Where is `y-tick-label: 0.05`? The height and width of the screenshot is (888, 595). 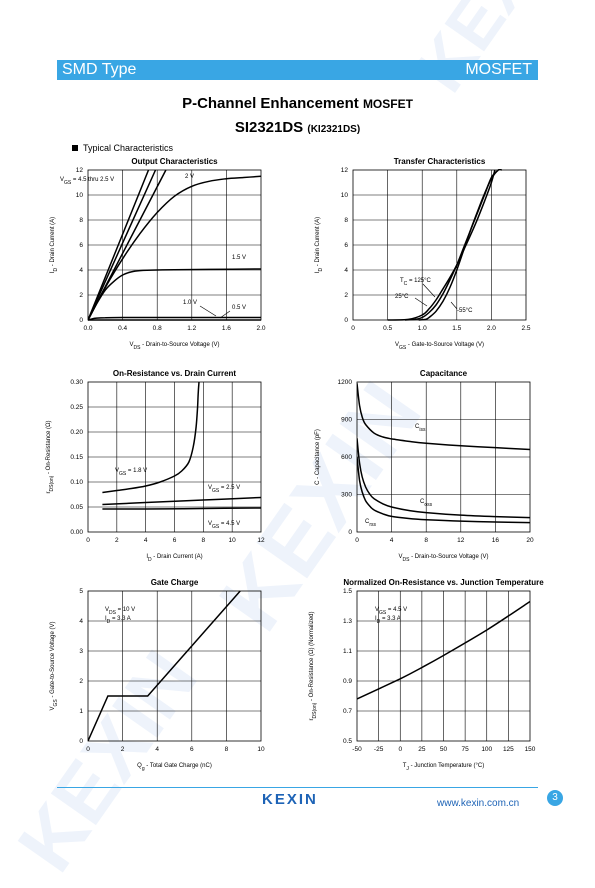 y-tick-label: 0.05 is located at coordinates (76, 507).